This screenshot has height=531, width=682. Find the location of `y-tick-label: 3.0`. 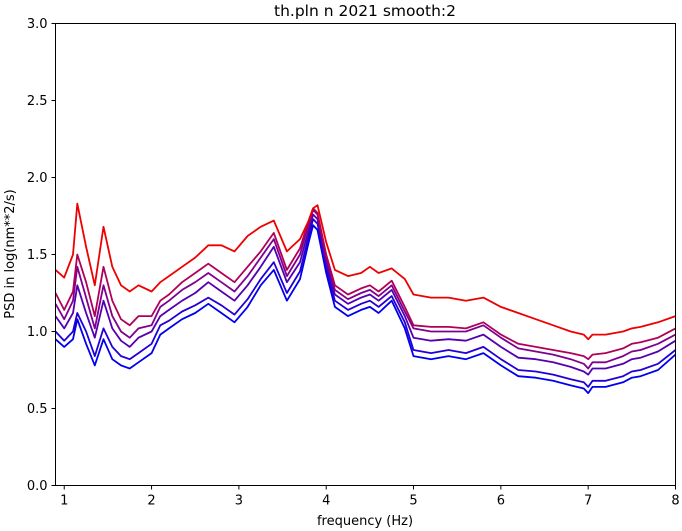

y-tick-label: 3.0 is located at coordinates (37, 24).